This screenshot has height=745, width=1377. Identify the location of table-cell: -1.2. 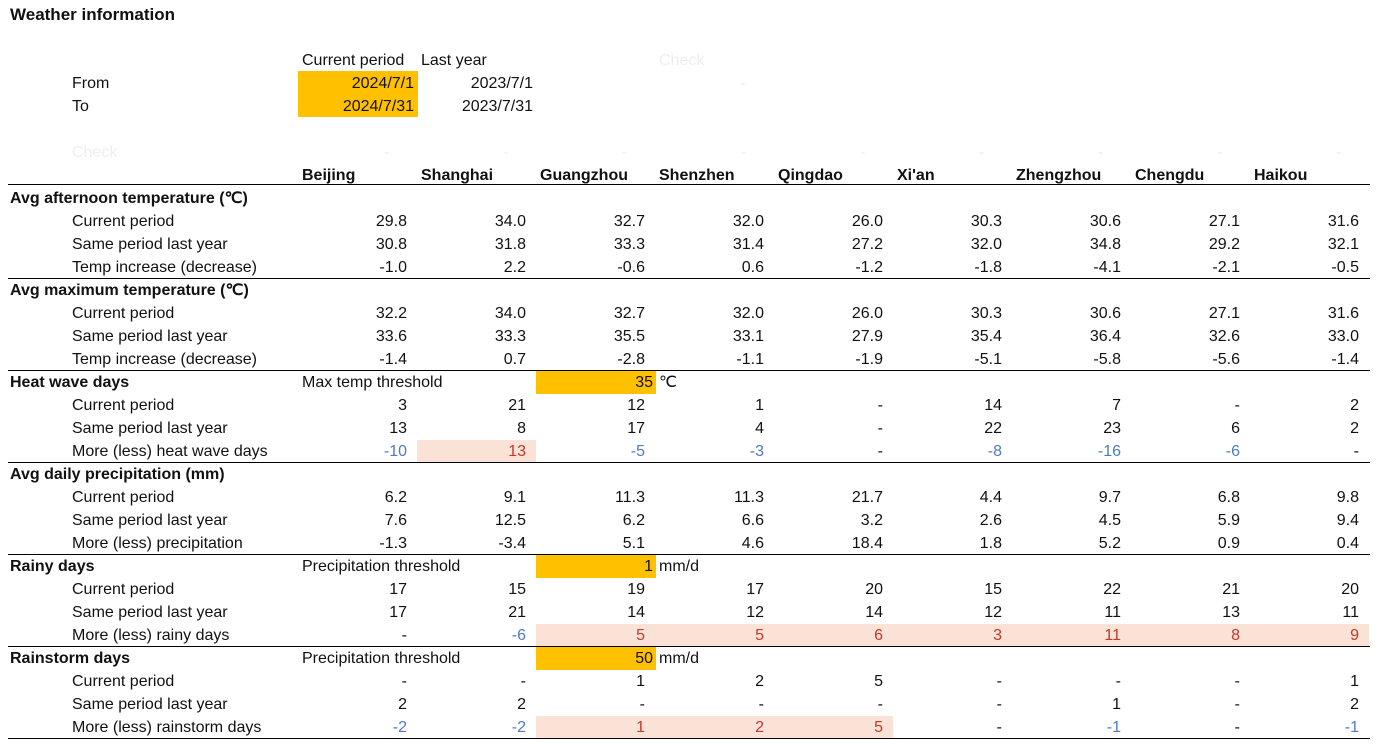
(869, 267).